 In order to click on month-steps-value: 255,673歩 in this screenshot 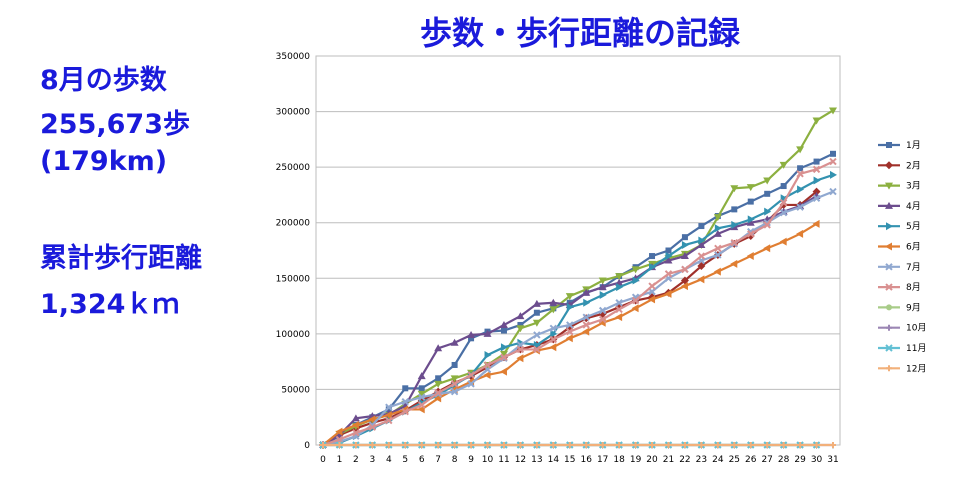, I will do `click(115, 124)`.